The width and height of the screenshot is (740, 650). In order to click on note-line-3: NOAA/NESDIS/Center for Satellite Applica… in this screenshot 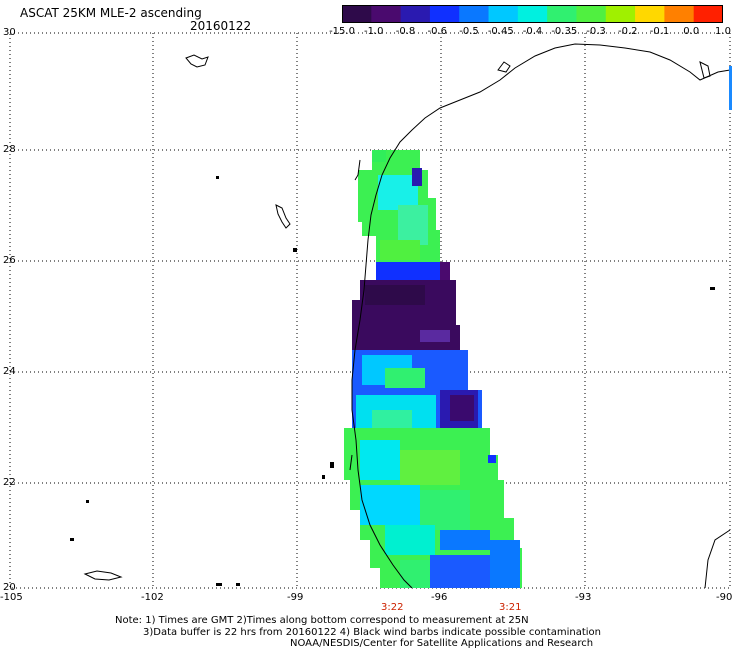, I will do `click(442, 643)`.